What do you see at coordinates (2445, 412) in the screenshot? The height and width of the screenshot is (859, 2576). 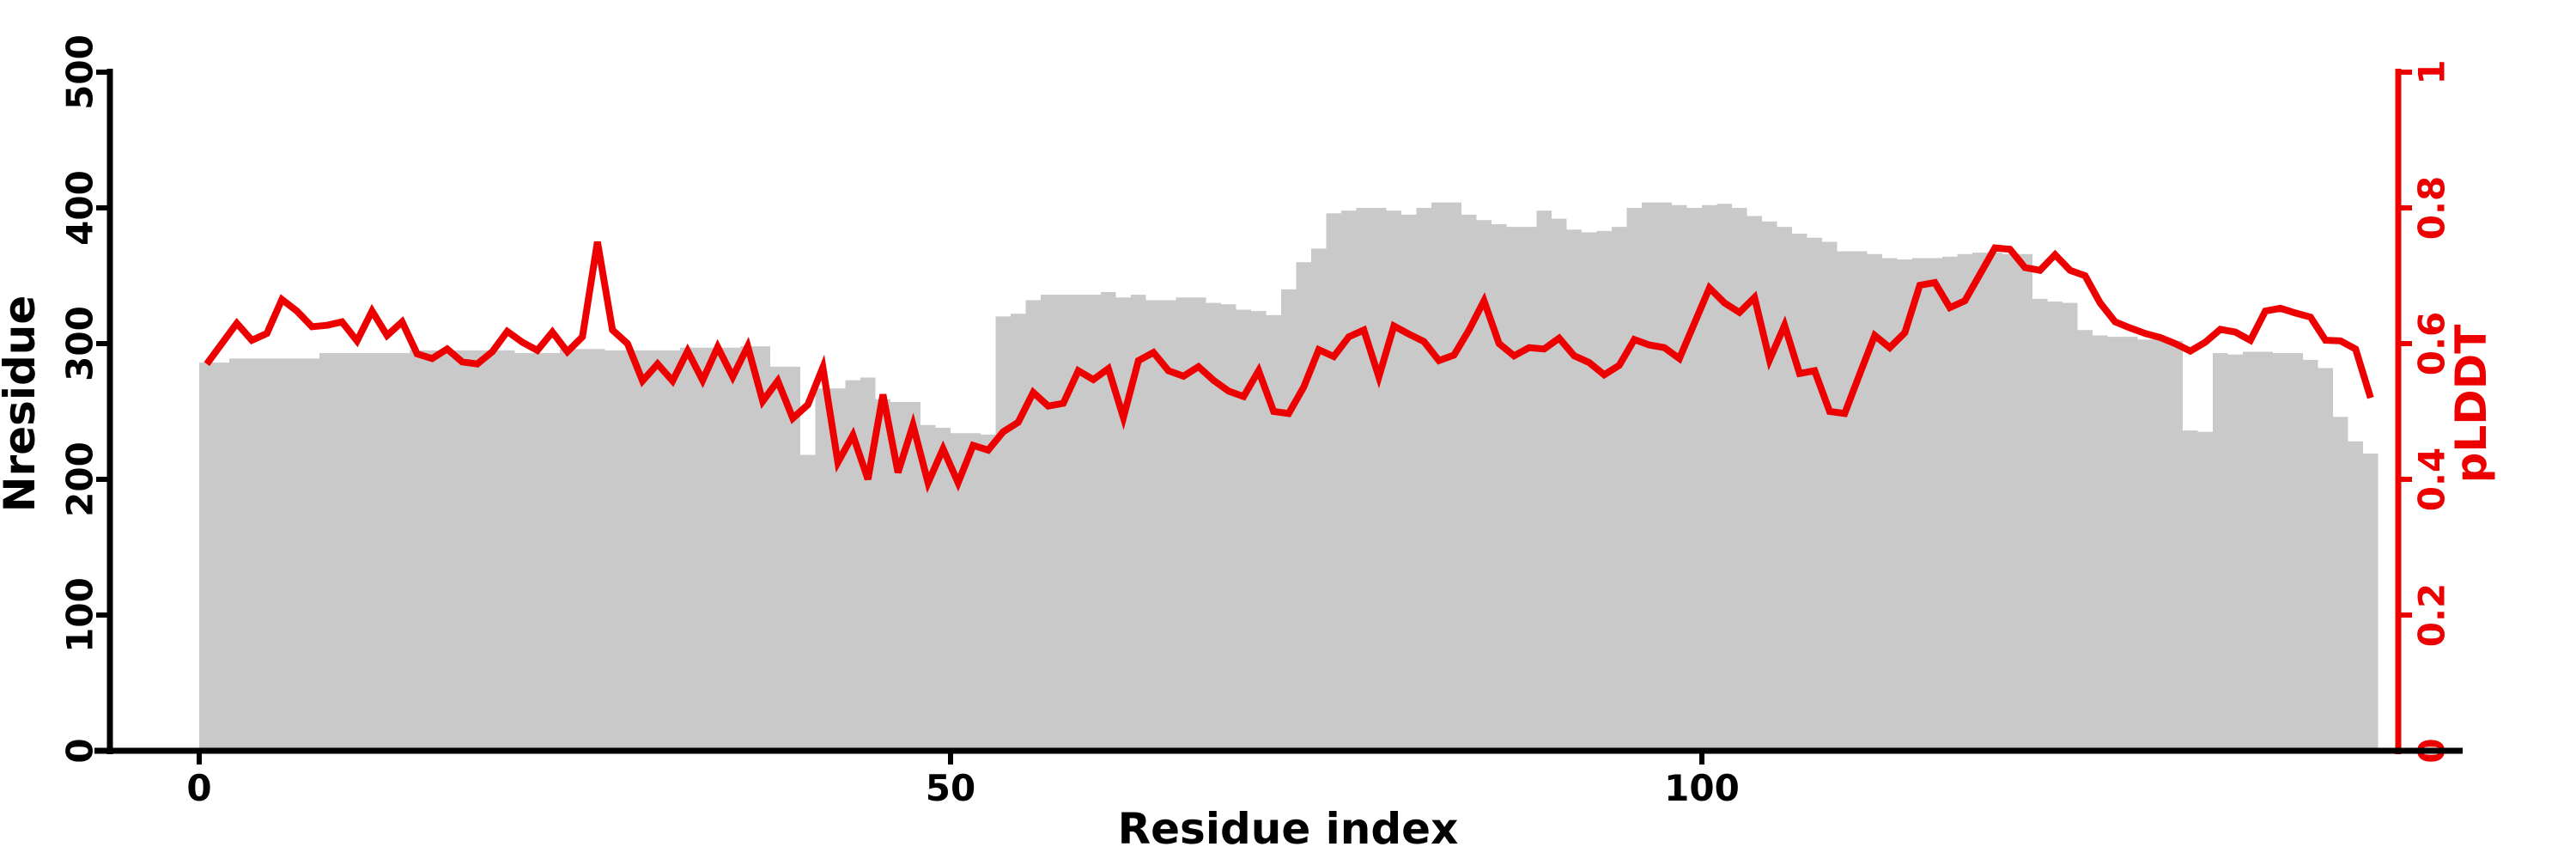 I see `right-axis: 00.20.40.60.81 pLDDT` at bounding box center [2445, 412].